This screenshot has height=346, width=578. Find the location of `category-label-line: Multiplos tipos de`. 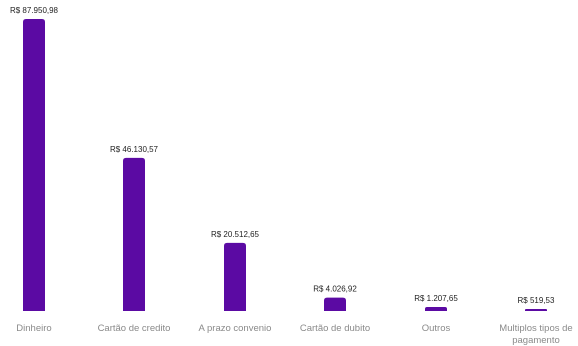

category-label-line: Multiplos tipos de is located at coordinates (535, 328).